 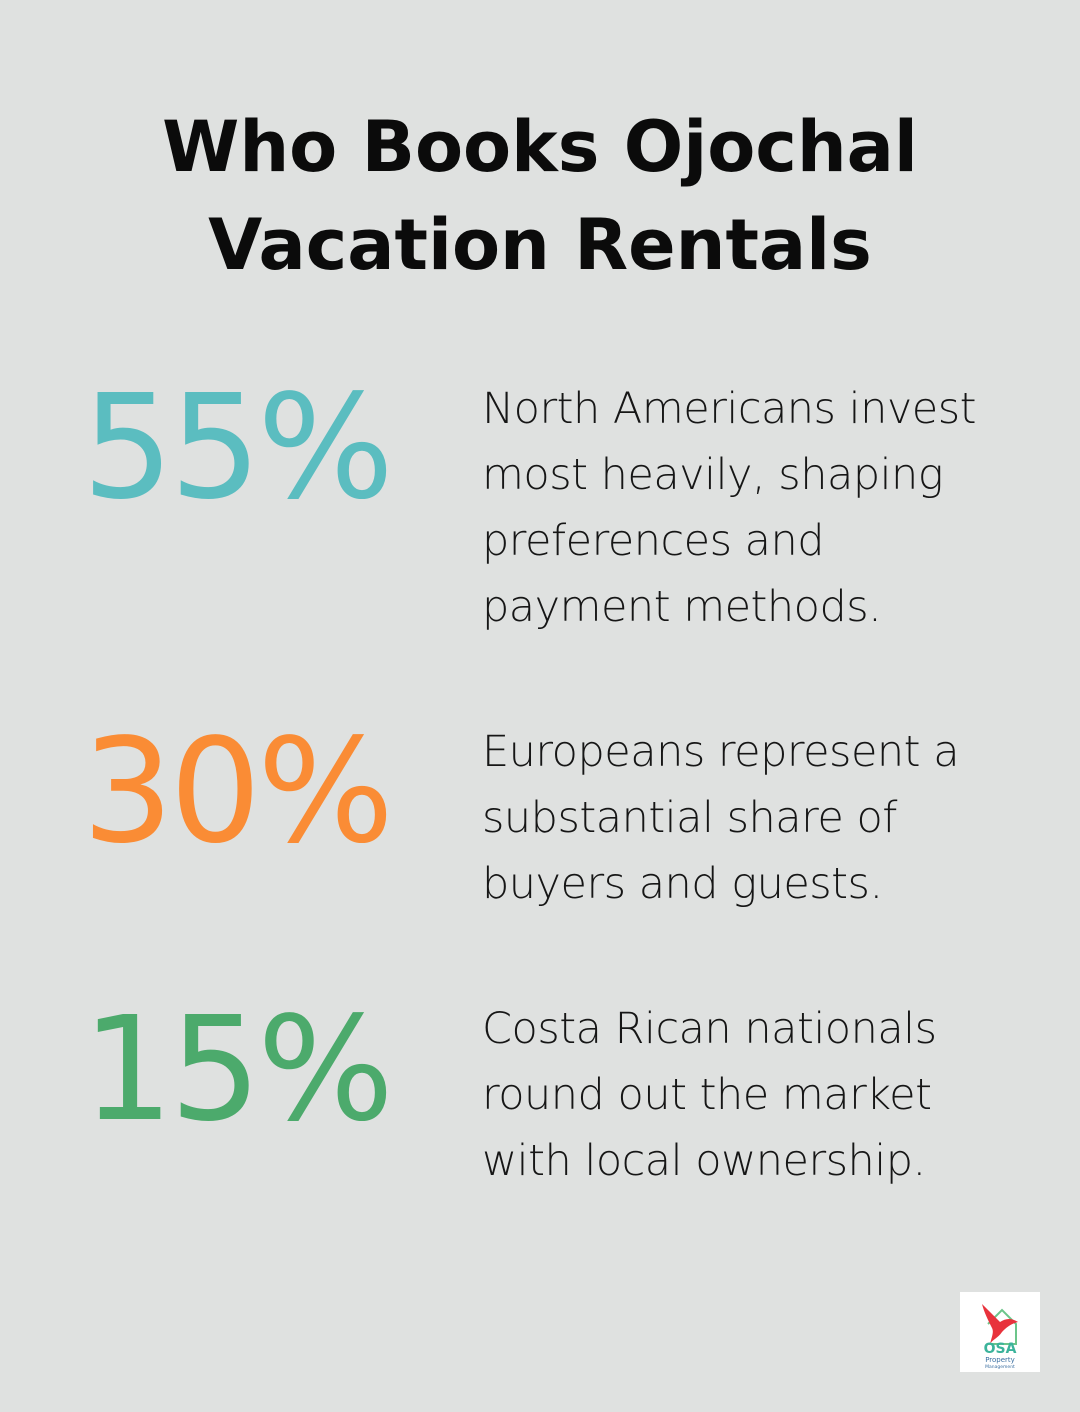 I want to click on page-title: Who Books Ojochal Vacation Rentals, so click(x=540, y=196).